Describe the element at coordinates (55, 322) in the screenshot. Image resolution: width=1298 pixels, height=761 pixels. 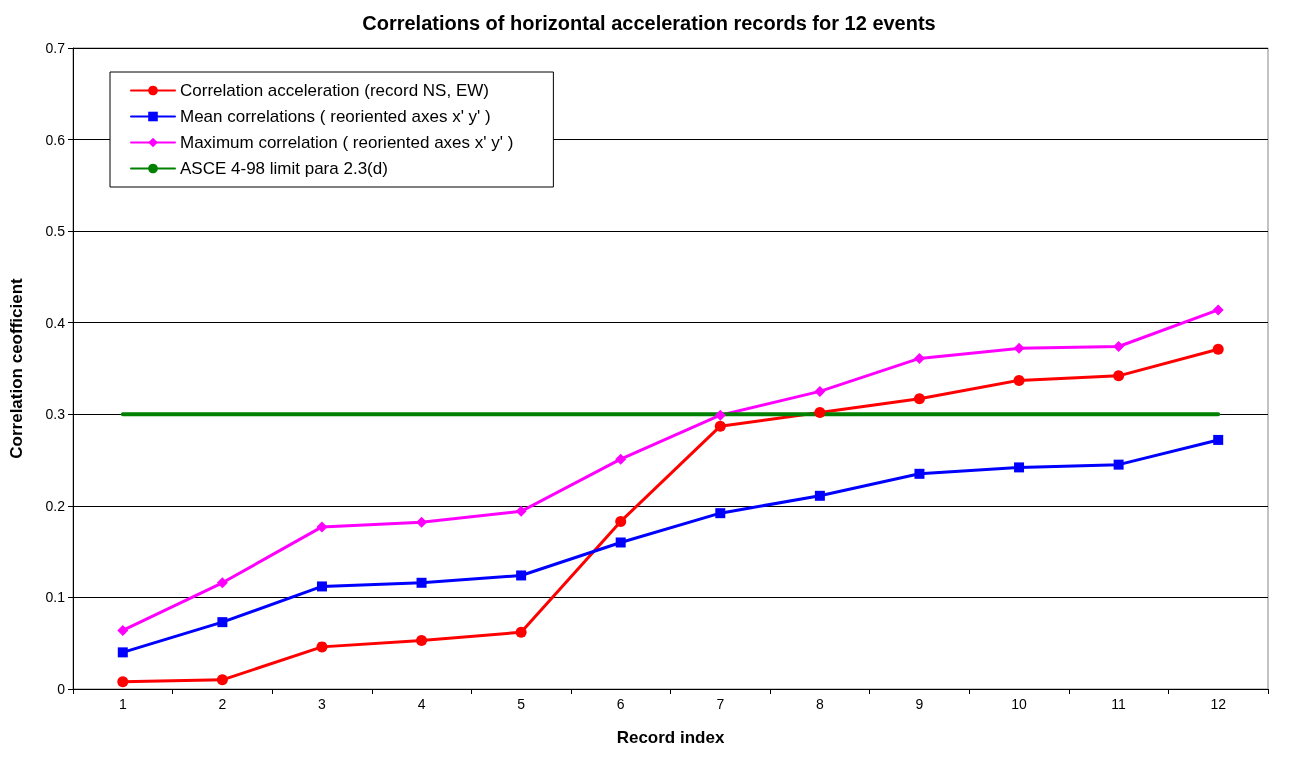
I see `y-tick-label: 0.4` at that location.